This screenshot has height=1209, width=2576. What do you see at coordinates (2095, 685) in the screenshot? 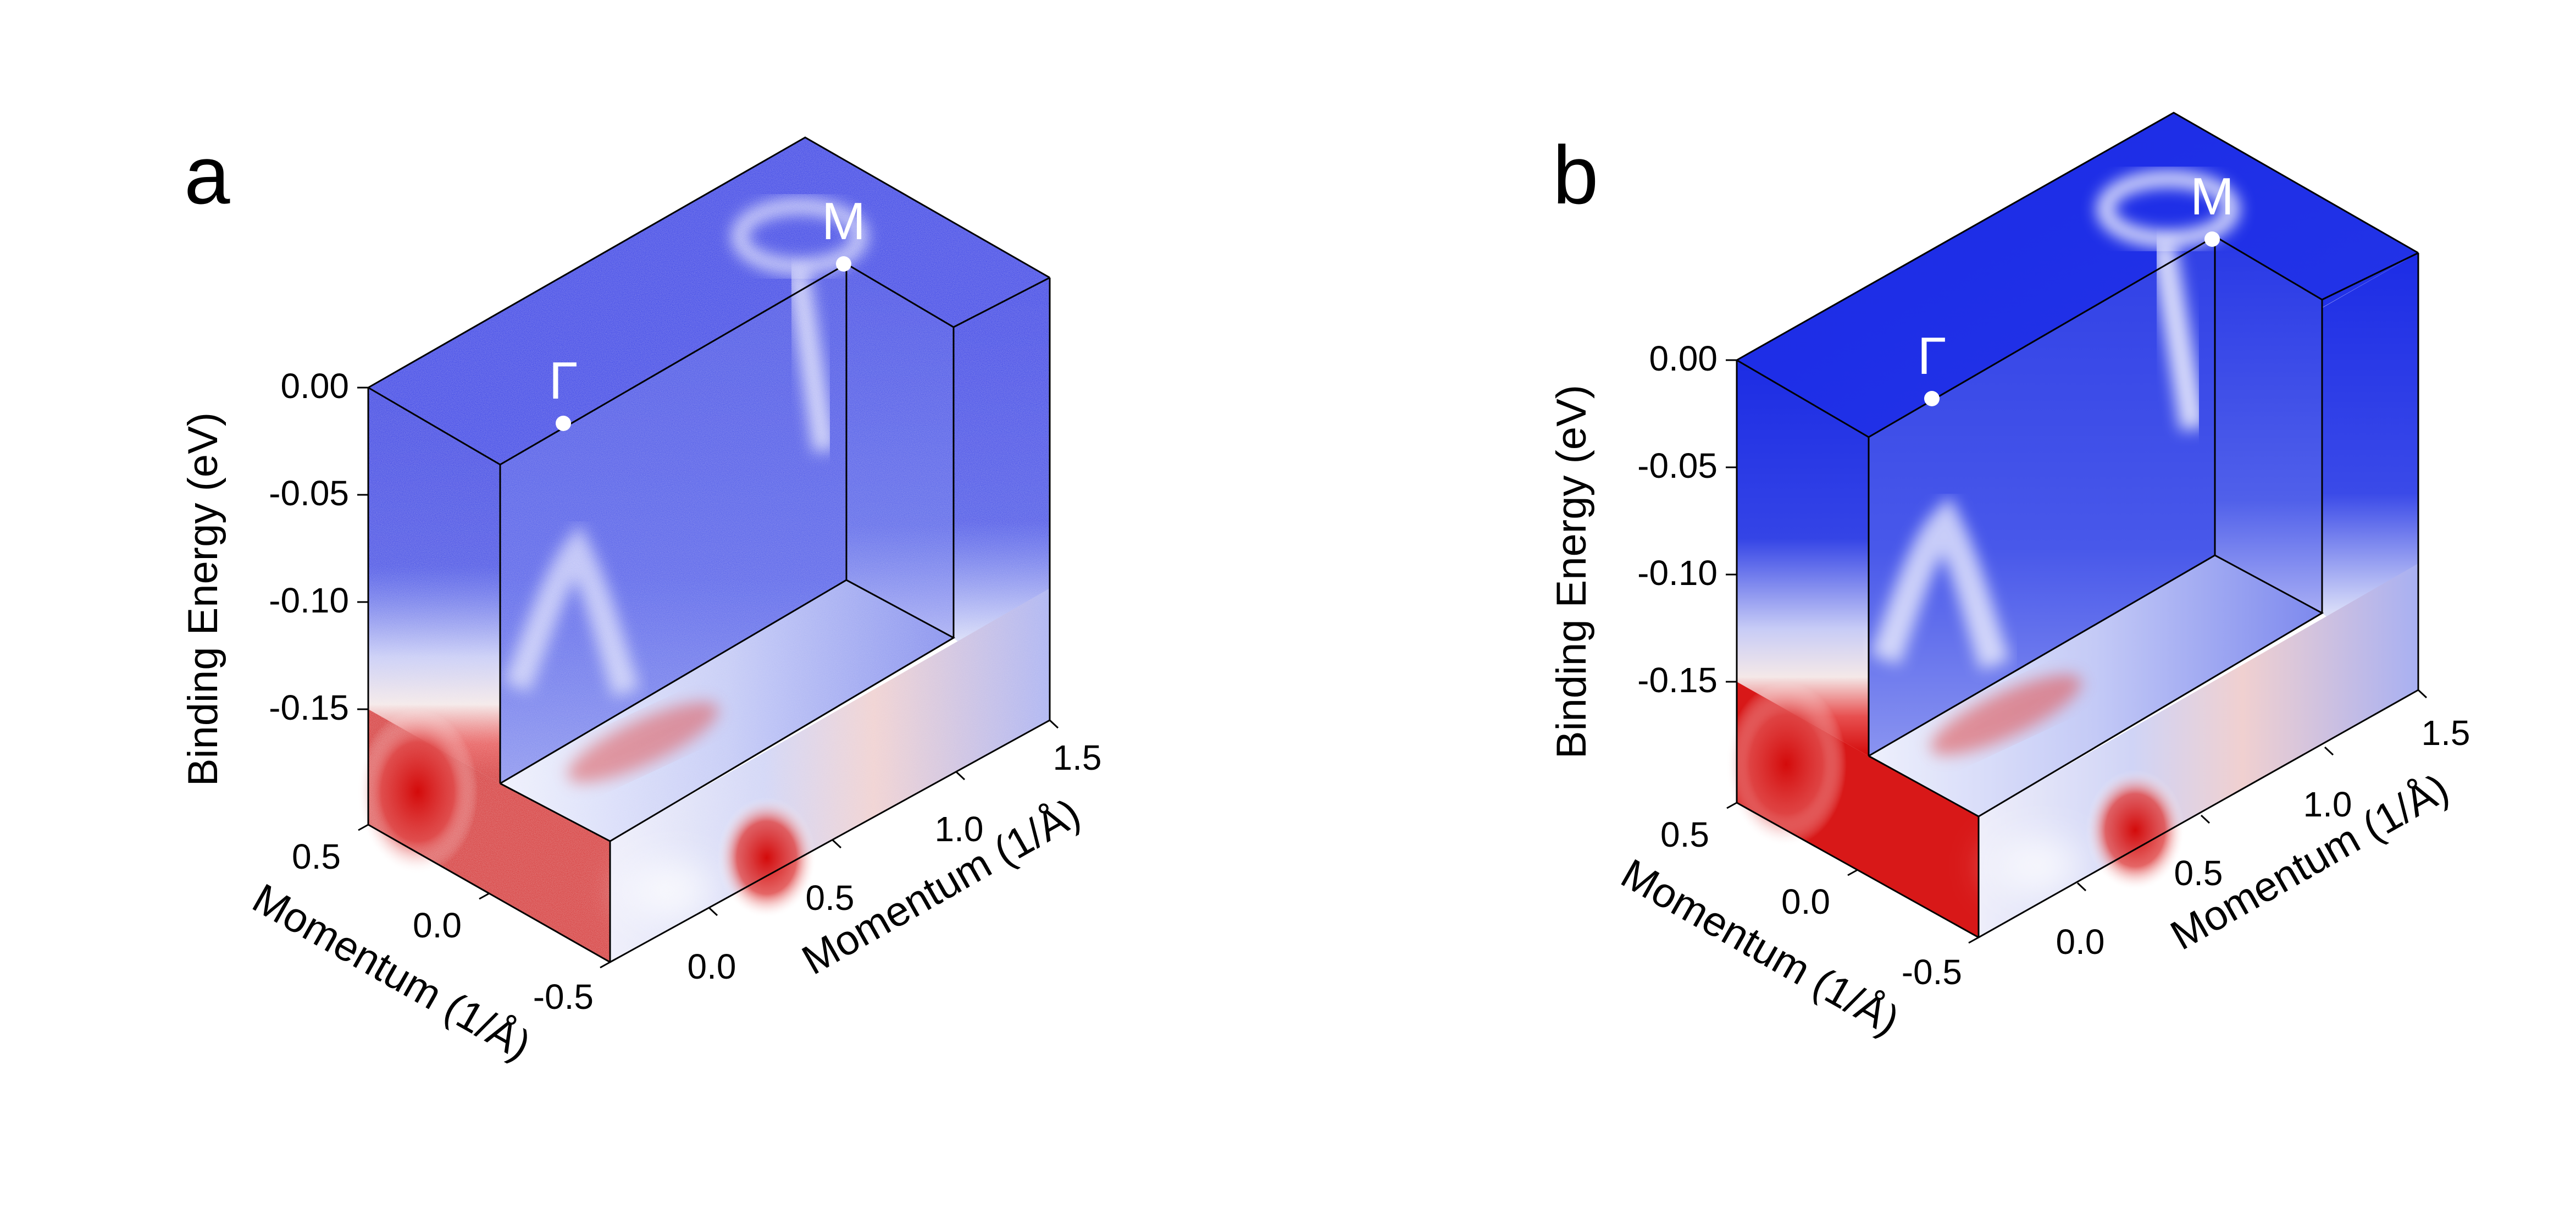
I see `cut-floor` at bounding box center [2095, 685].